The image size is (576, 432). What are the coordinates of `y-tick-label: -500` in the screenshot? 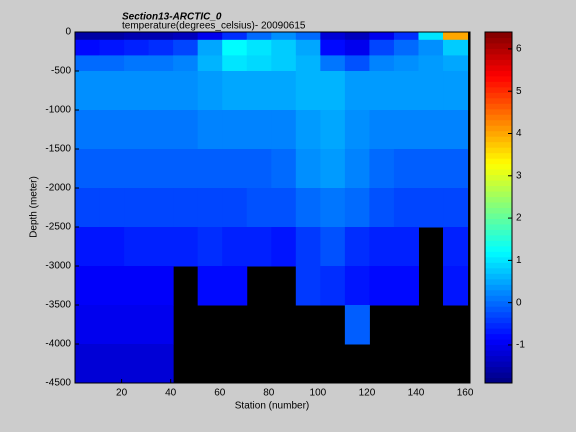 It's located at (61, 71).